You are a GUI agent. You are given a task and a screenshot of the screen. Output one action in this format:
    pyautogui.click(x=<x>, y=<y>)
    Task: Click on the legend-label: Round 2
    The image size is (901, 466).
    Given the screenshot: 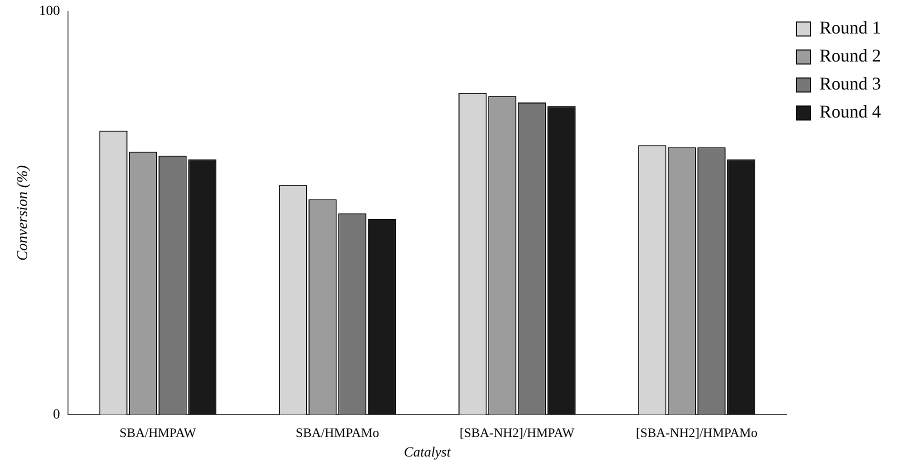 What is the action you would take?
    pyautogui.click(x=850, y=56)
    